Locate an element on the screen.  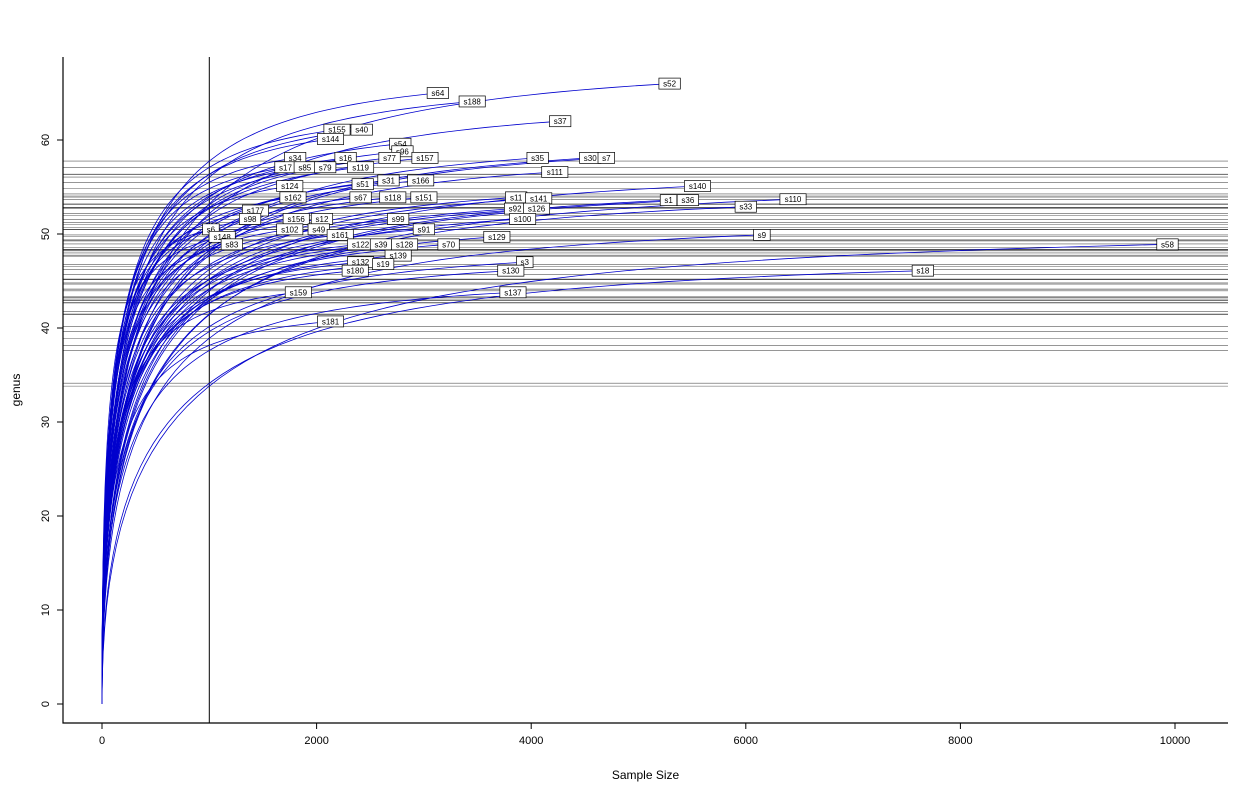
sample-label: s157 is located at coordinates (425, 158).